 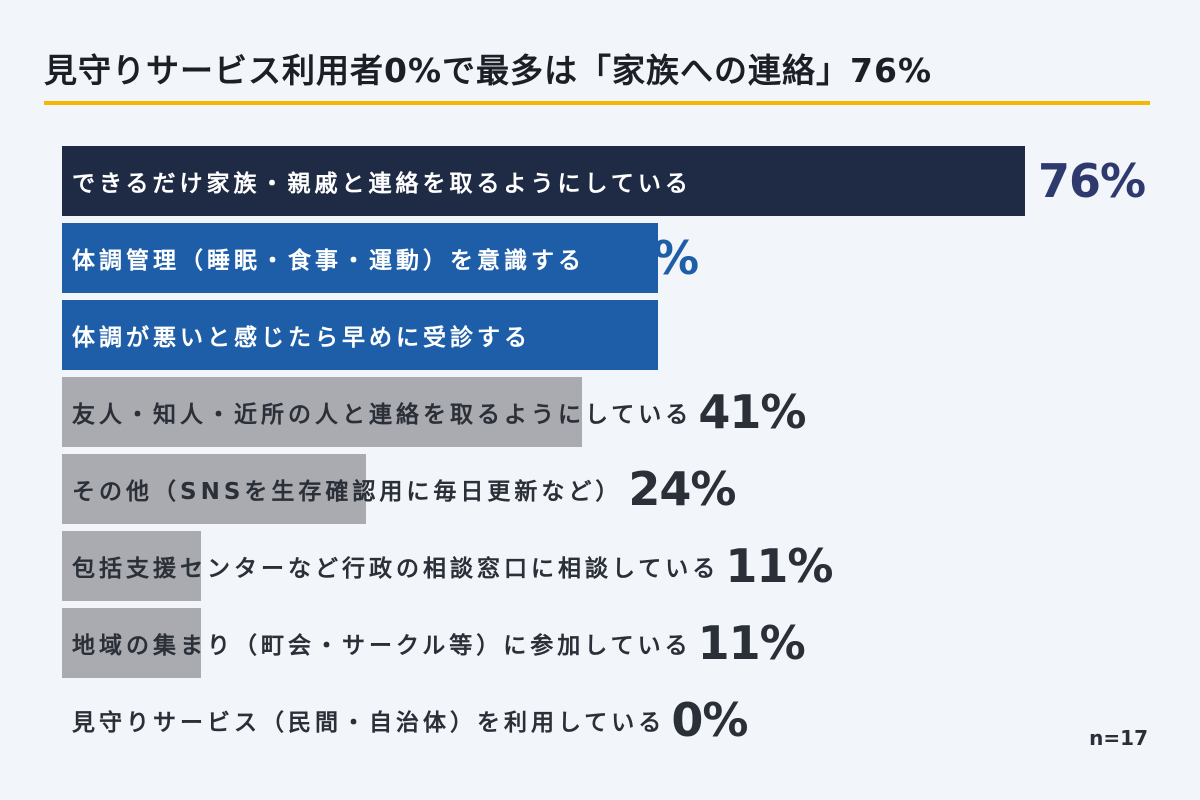 What do you see at coordinates (347, 492) in the screenshot?
I see `category-label: その他（SNSを生存確認用に毎日更新など）` at bounding box center [347, 492].